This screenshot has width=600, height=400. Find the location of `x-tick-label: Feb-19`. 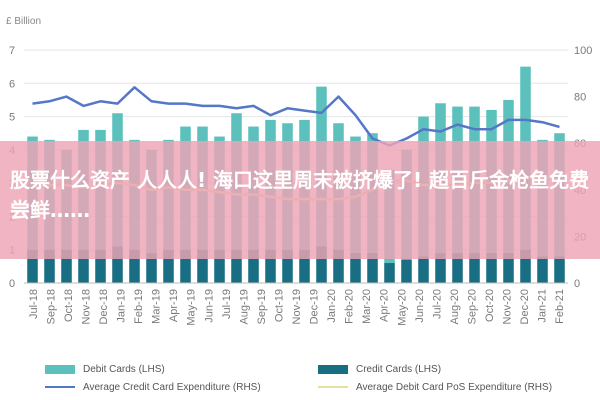

x-tick-label: Feb-19 is located at coordinates (139, 306).